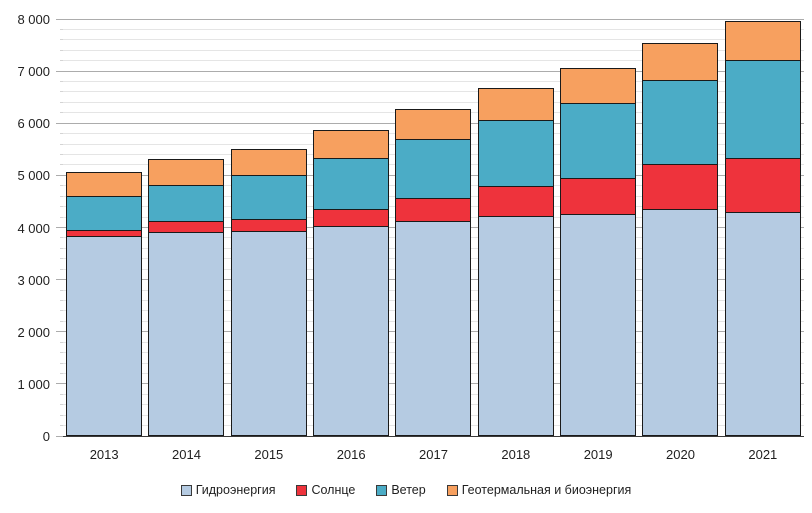 The height and width of the screenshot is (513, 812). I want to click on y-axis-label-1000: 1 000, so click(33, 384).